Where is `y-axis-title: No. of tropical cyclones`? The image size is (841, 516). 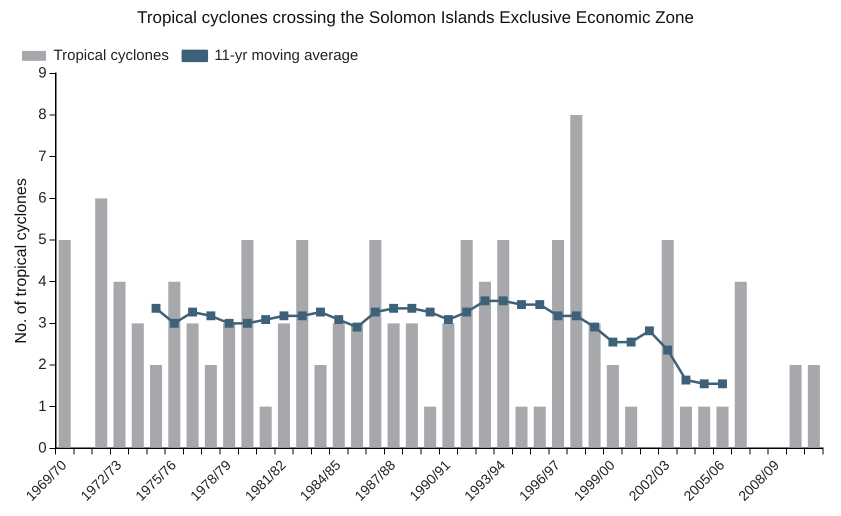
y-axis-title: No. of tropical cyclones is located at coordinates (21, 261).